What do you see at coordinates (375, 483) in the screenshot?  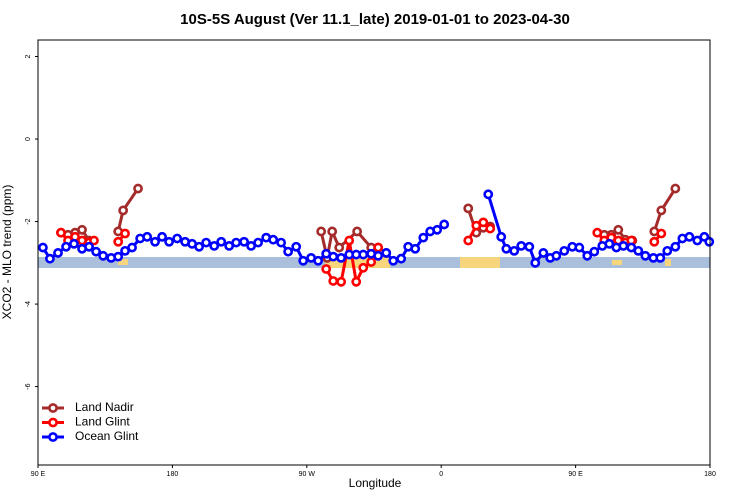 I see `x-axis-label: Longitude` at bounding box center [375, 483].